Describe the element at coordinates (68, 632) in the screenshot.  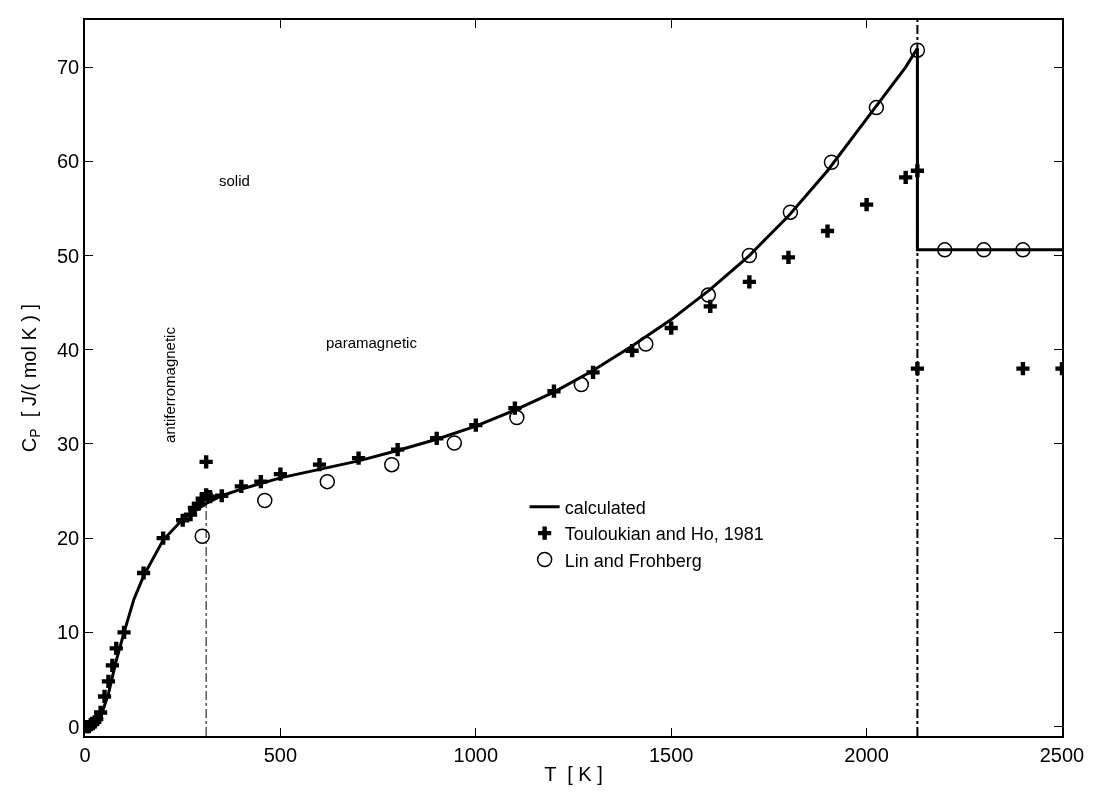
I see `y-tick-label: 10` at that location.